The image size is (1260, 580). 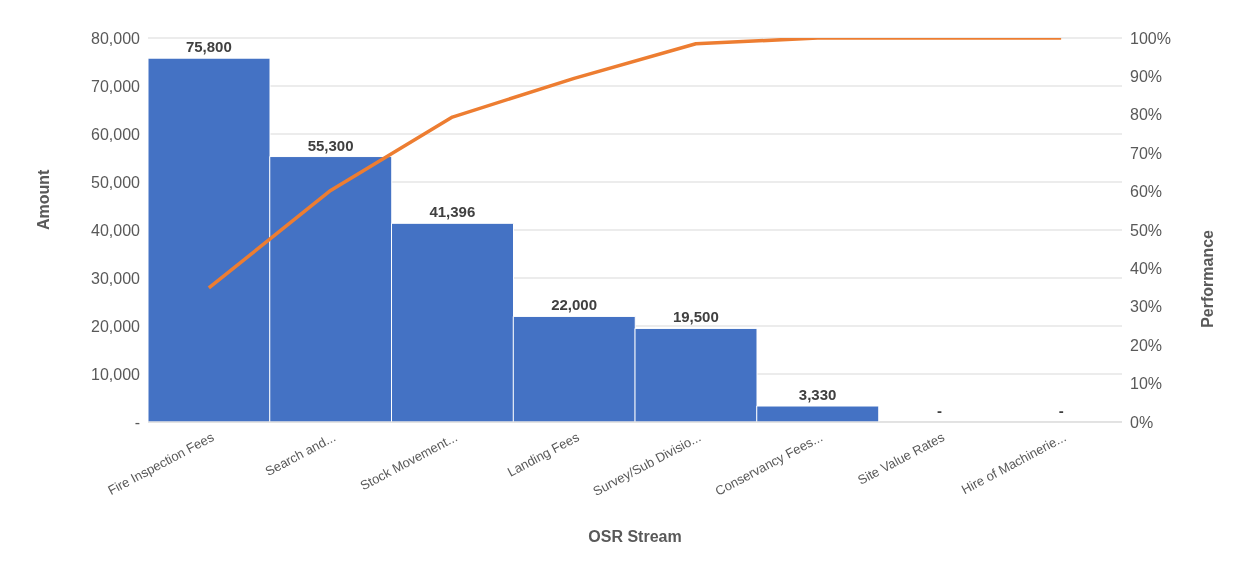 What do you see at coordinates (1146, 153) in the screenshot?
I see `y2-tick-label: 70%` at bounding box center [1146, 153].